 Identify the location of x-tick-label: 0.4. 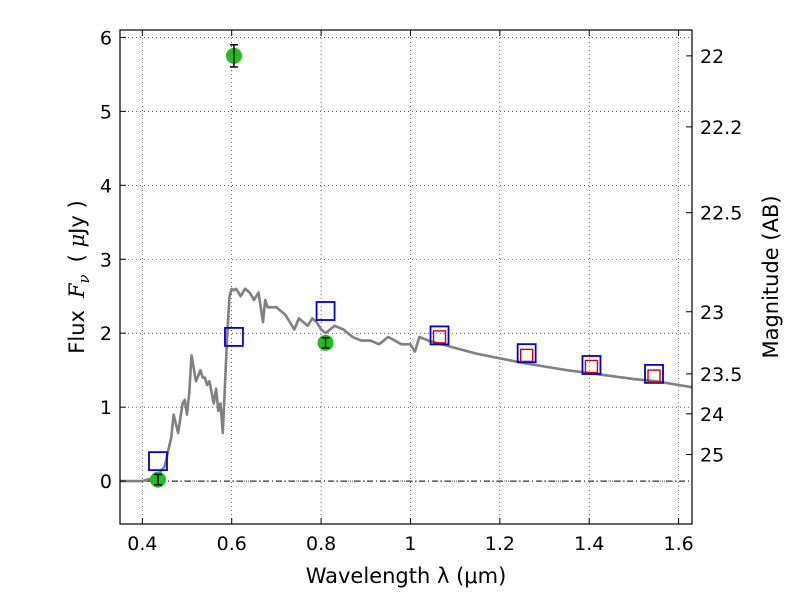
(142, 544).